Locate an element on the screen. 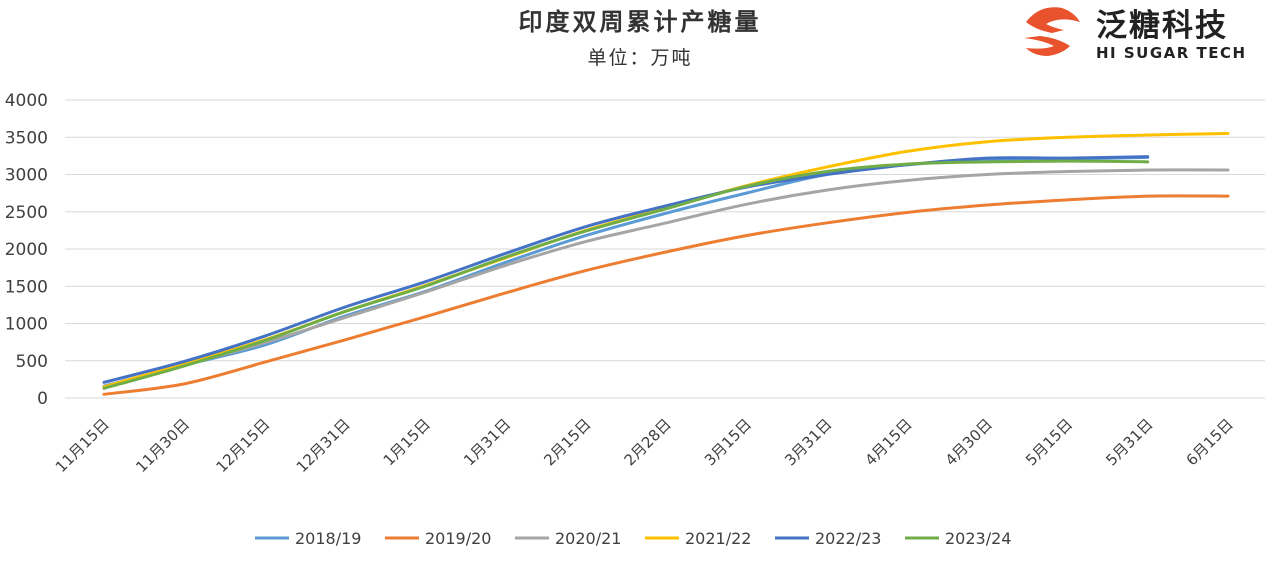 This screenshot has width=1280, height=561. y-axis-ticks: 0 500 1000 1500 2000 2500 3000 3500 4000 is located at coordinates (26, 250).